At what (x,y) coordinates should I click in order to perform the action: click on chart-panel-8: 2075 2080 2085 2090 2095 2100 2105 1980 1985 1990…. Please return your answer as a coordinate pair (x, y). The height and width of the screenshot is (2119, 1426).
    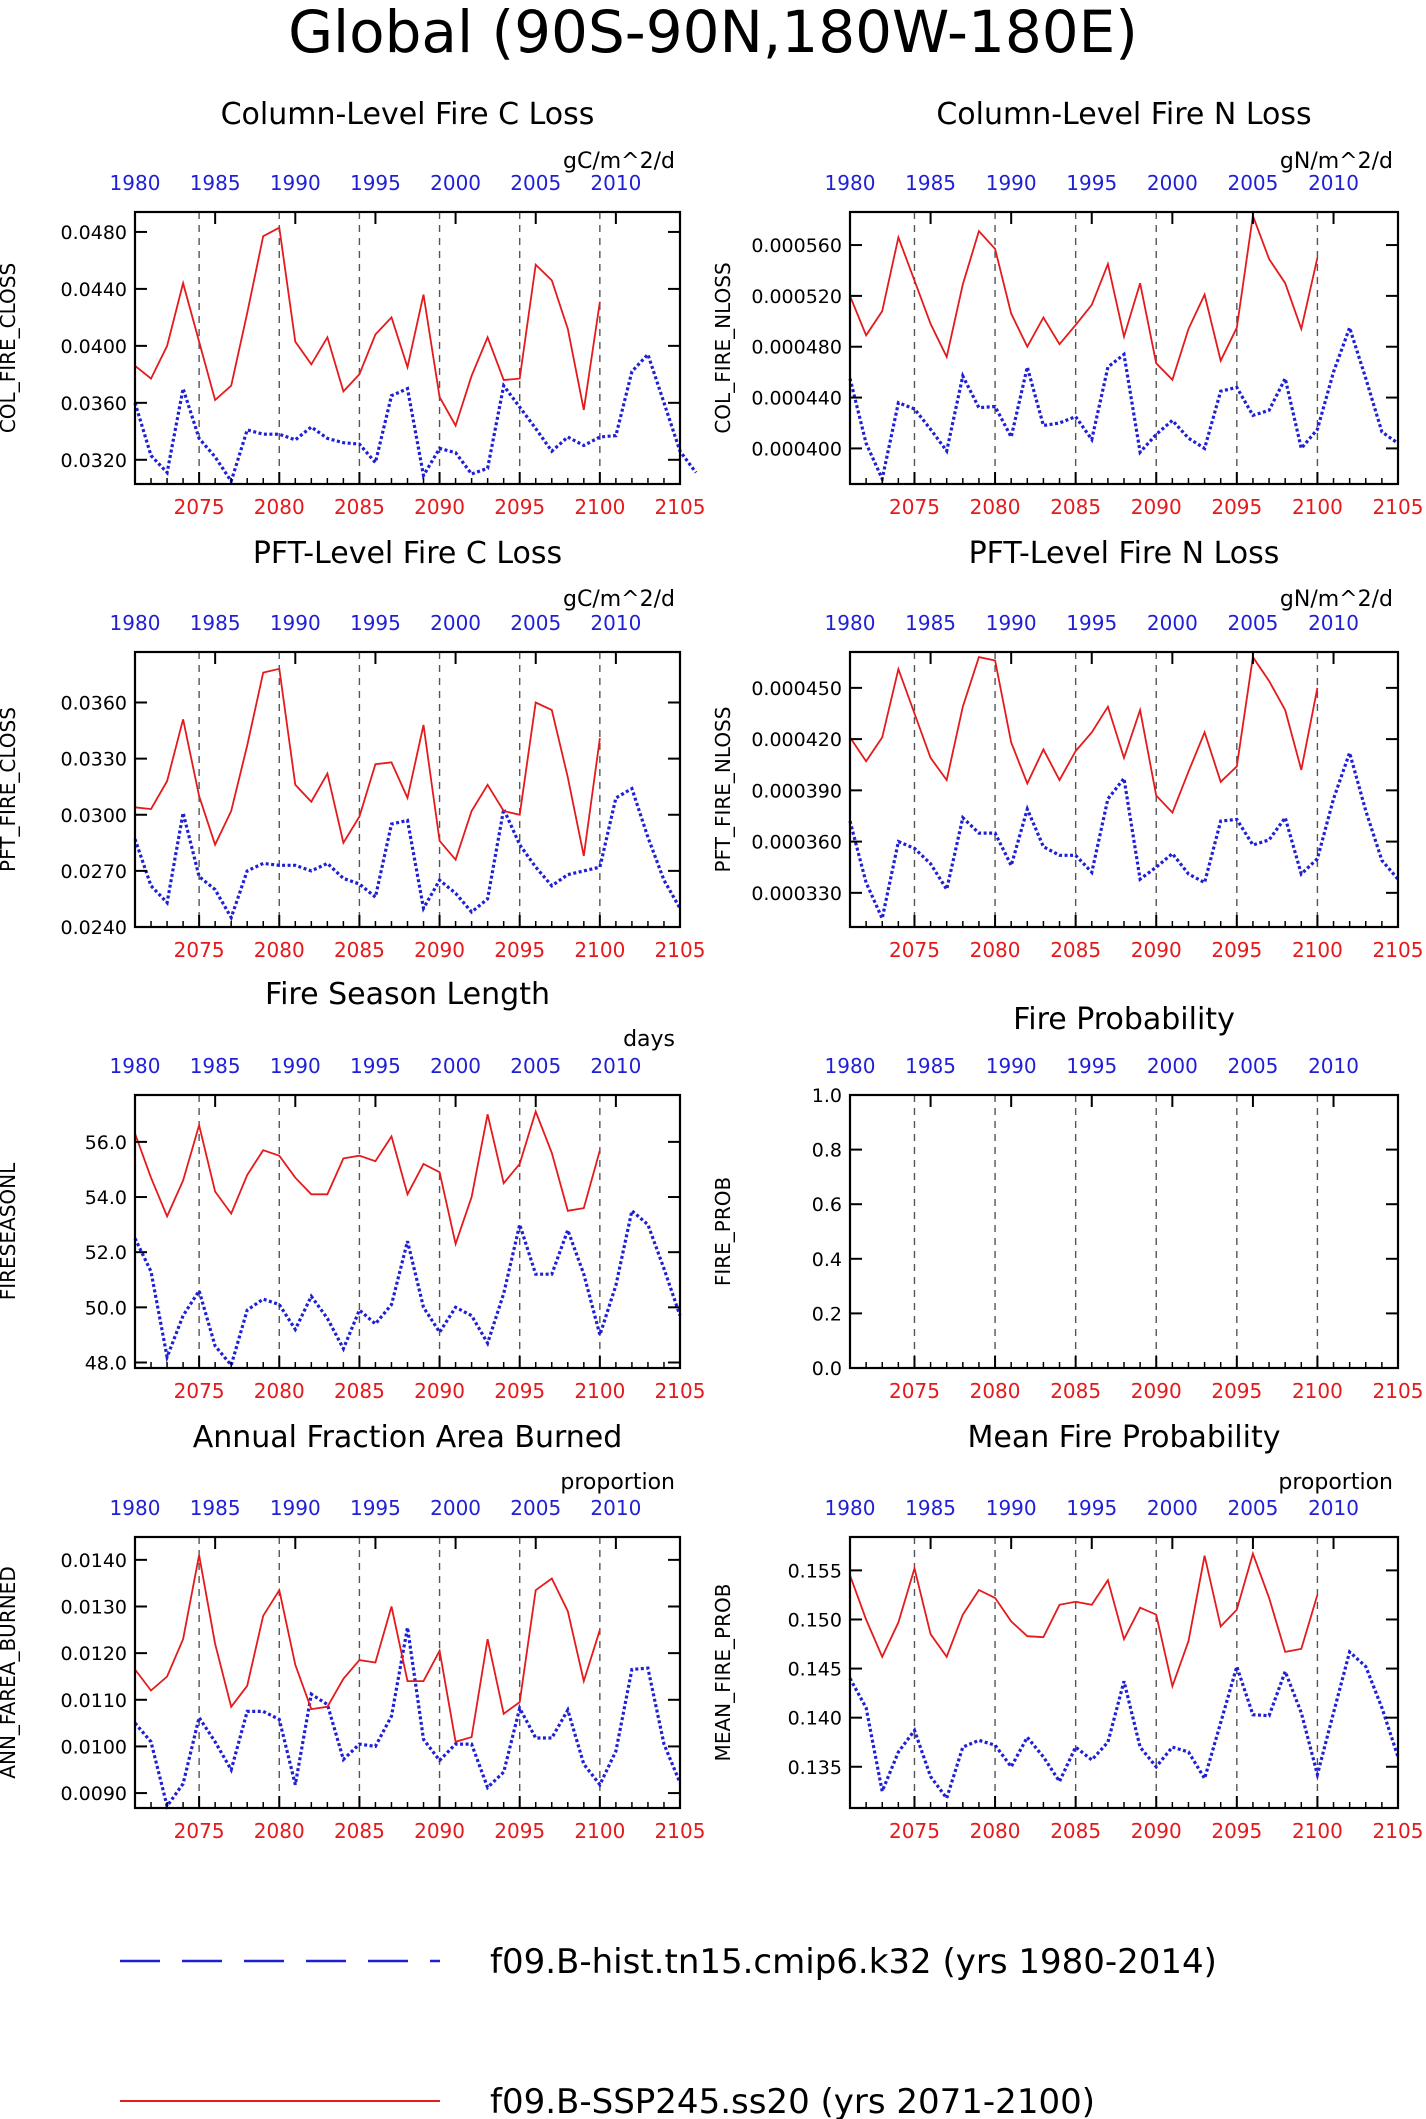
    Looking at the image, I should click on (1067, 1631).